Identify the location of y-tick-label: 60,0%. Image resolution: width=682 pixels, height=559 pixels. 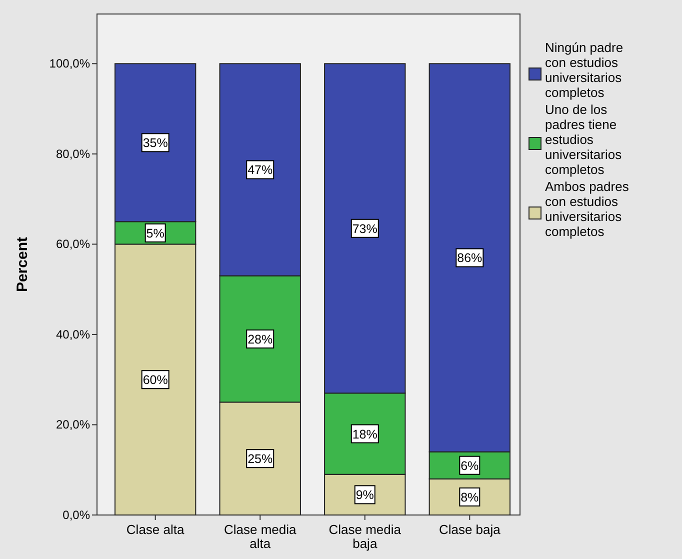
(73, 244).